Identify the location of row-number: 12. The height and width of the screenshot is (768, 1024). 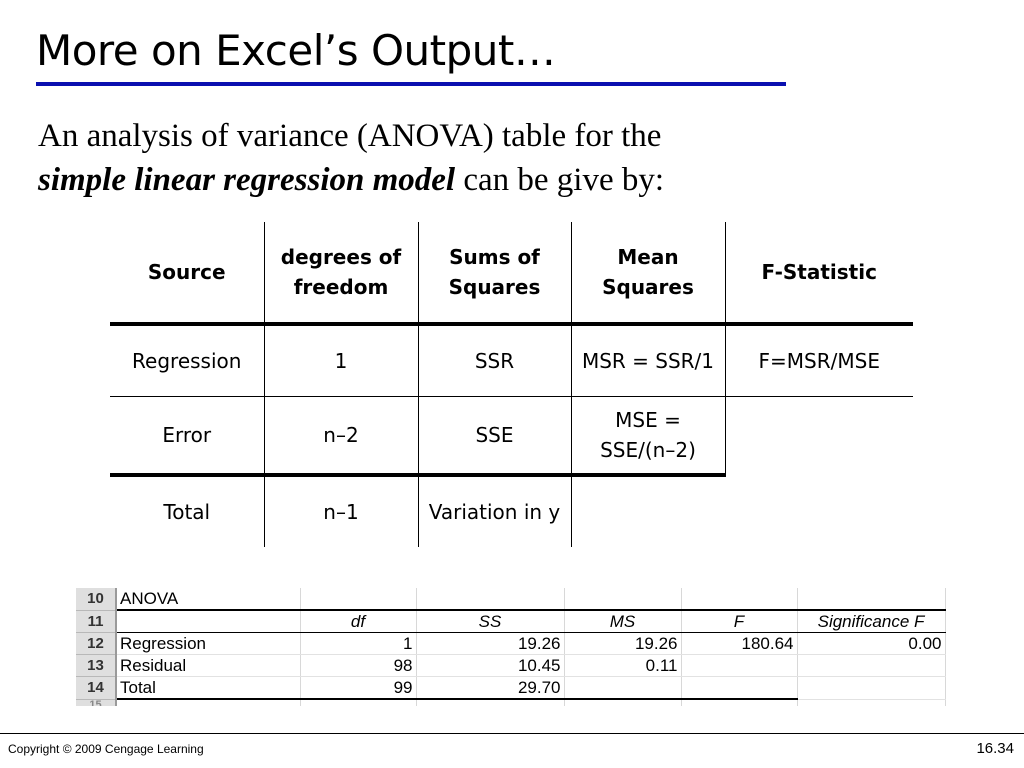
(96, 643).